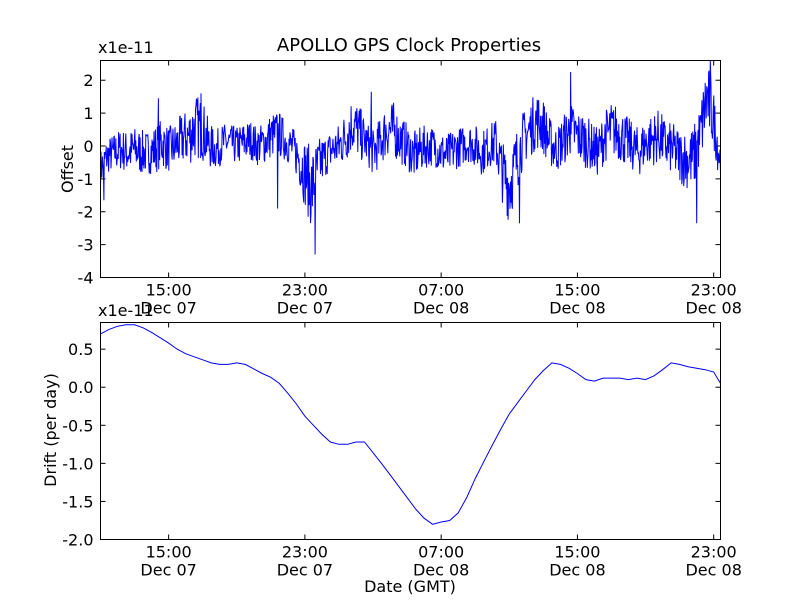 This screenshot has width=800, height=600. I want to click on bottom-y-tick-label: -1.5, so click(77, 501).